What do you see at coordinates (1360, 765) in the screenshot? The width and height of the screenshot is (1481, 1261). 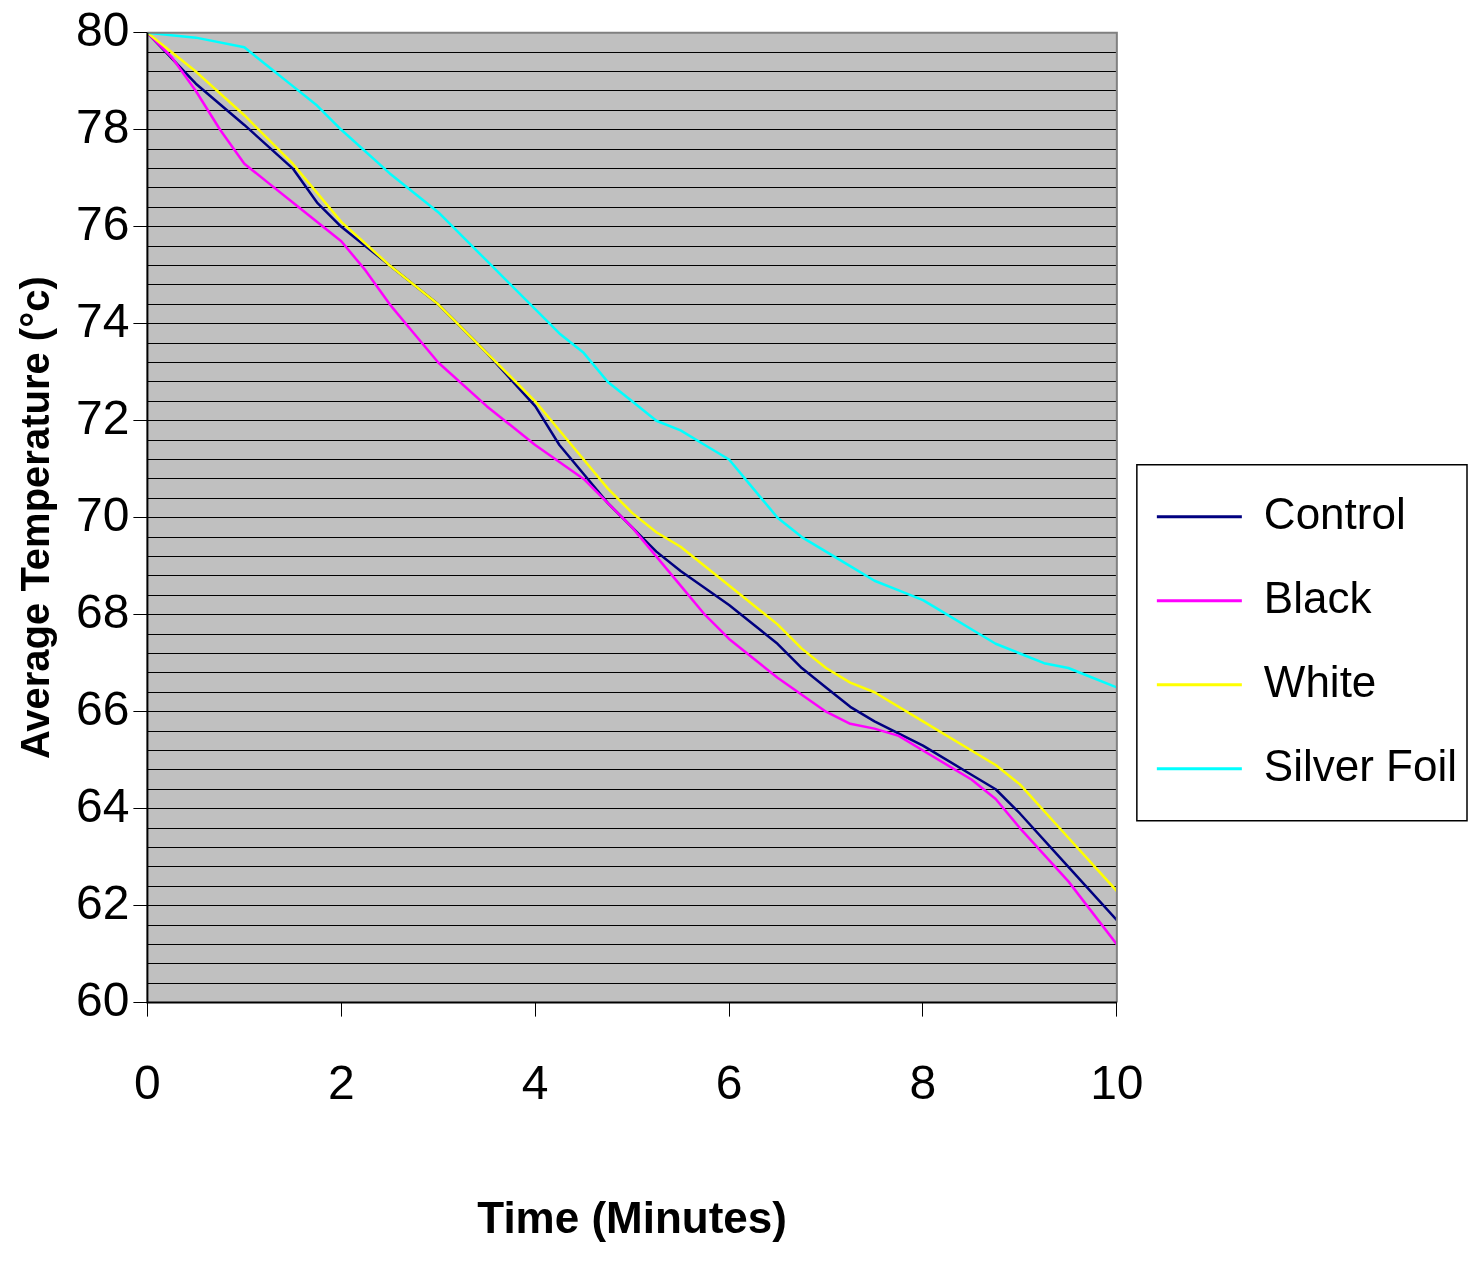 I see `legend-label: Silver Foil` at bounding box center [1360, 765].